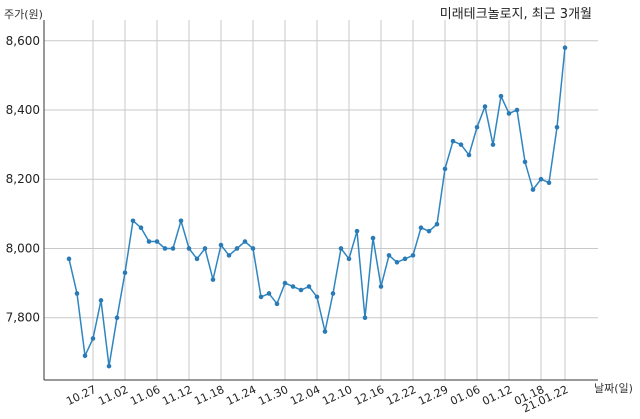 Image resolution: width=640 pixels, height=419 pixels. What do you see at coordinates (23, 318) in the screenshot?
I see `y-tick-label: 7,800` at bounding box center [23, 318].